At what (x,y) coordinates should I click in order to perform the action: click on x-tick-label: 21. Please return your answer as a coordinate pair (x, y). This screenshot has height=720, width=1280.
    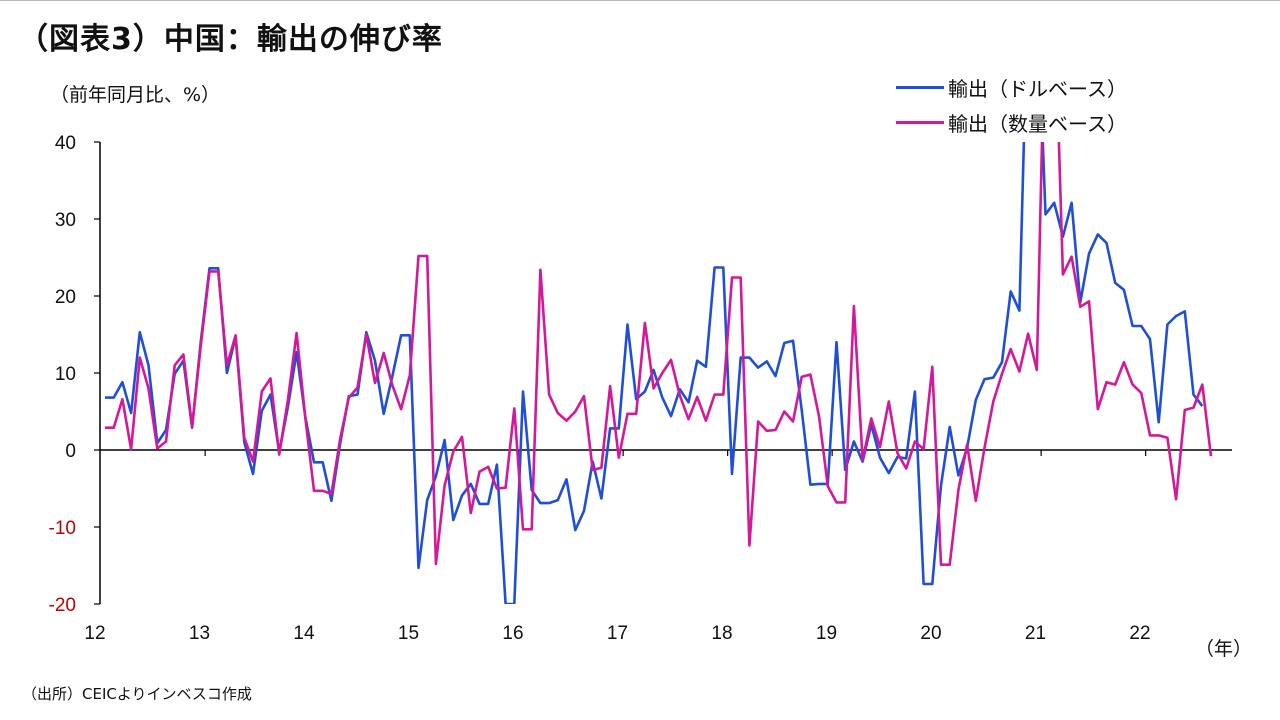
    Looking at the image, I should click on (1035, 633).